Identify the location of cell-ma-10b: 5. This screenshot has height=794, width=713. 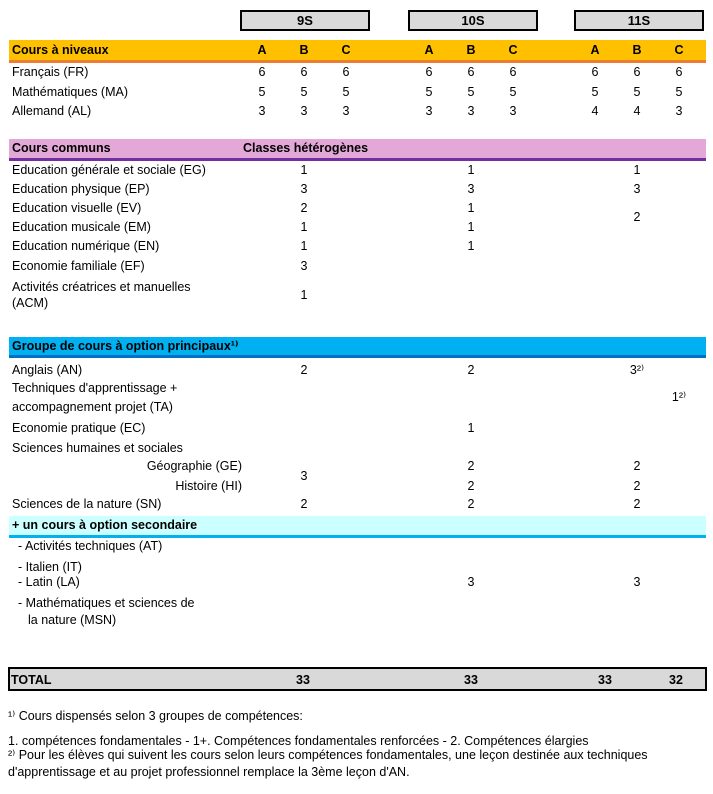
(471, 92).